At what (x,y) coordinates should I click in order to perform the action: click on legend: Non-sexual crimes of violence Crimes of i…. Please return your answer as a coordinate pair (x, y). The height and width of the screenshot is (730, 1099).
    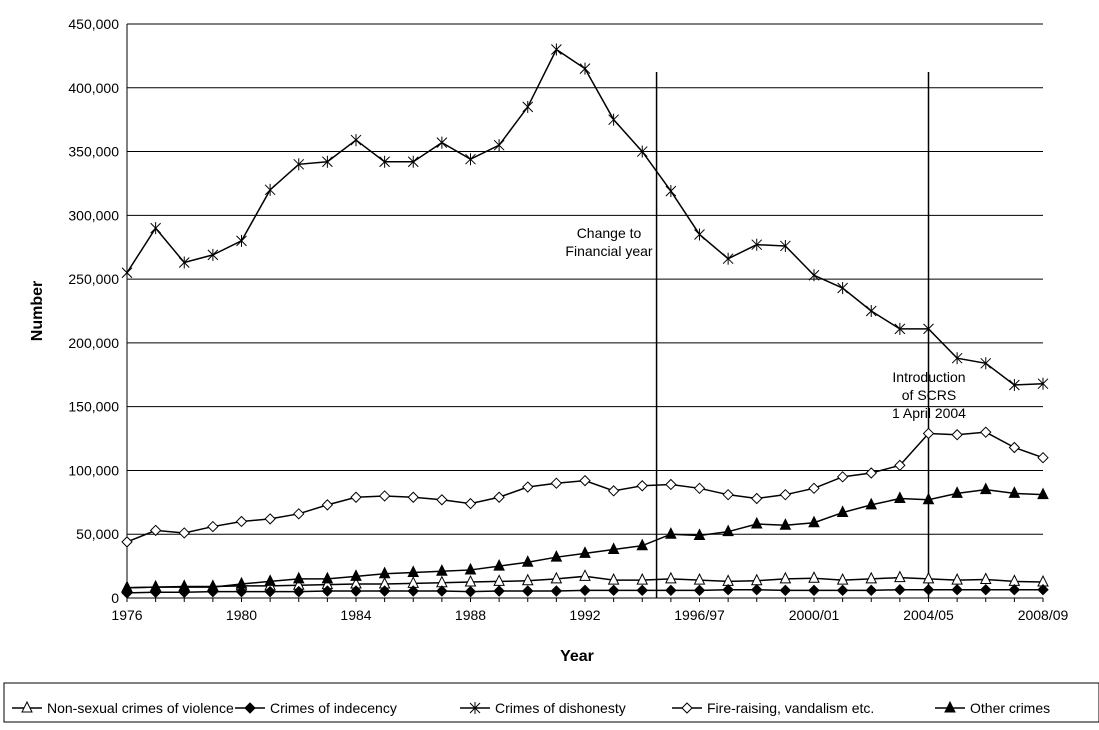
    Looking at the image, I should click on (531, 708).